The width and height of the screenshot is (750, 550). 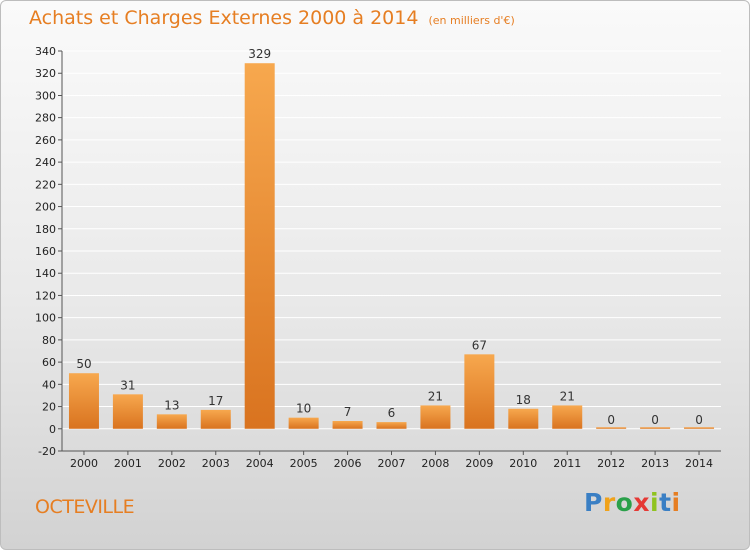 What do you see at coordinates (45, 184) in the screenshot?
I see `y-tick-label: 220` at bounding box center [45, 184].